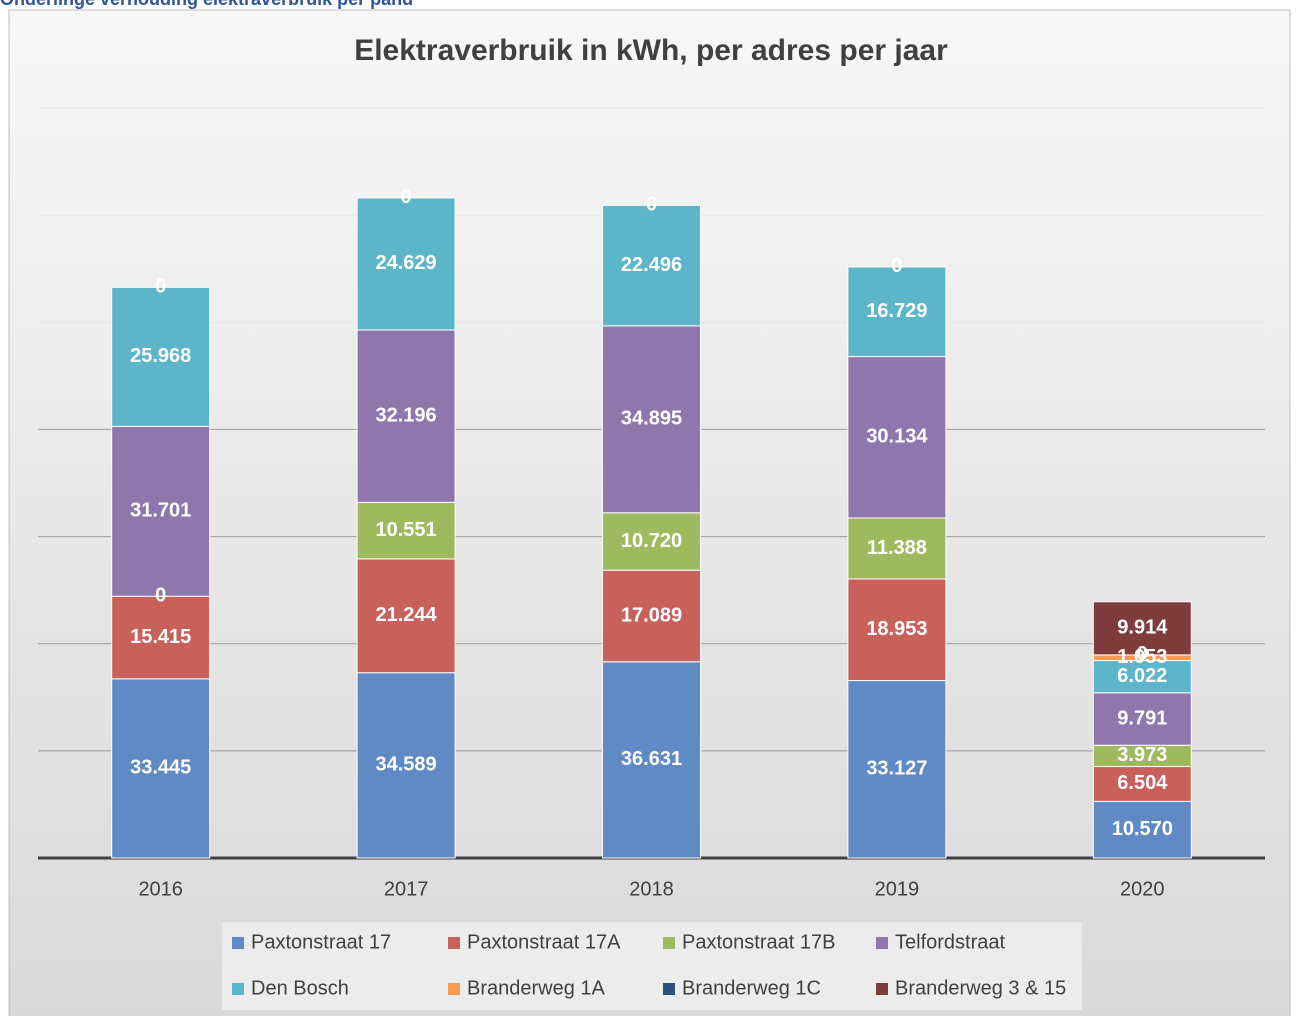 This screenshot has width=1298, height=1016. I want to click on data-label: 25.968, so click(160, 356).